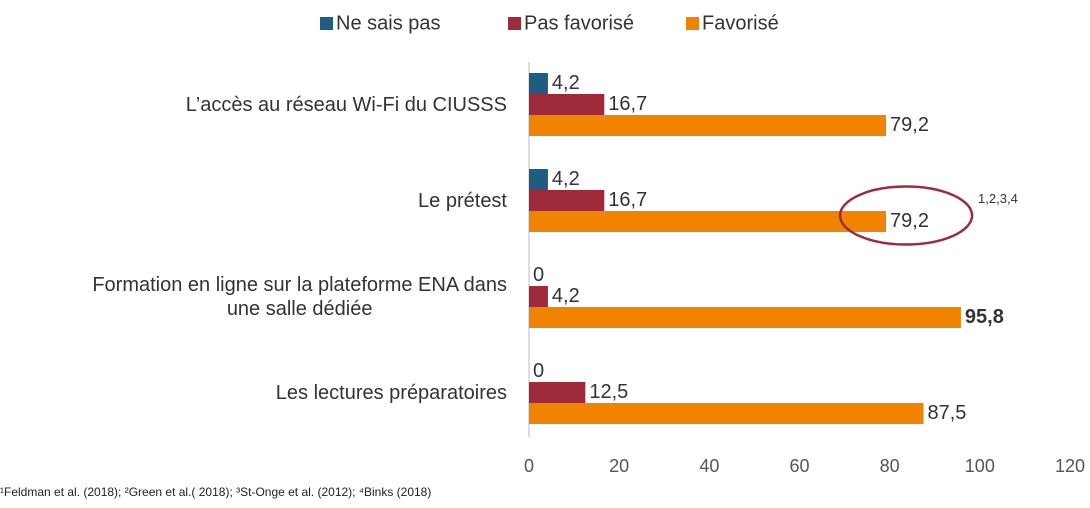 The height and width of the screenshot is (508, 1090). Describe the element at coordinates (619, 466) in the screenshot. I see `x-tick-label: 20` at that location.